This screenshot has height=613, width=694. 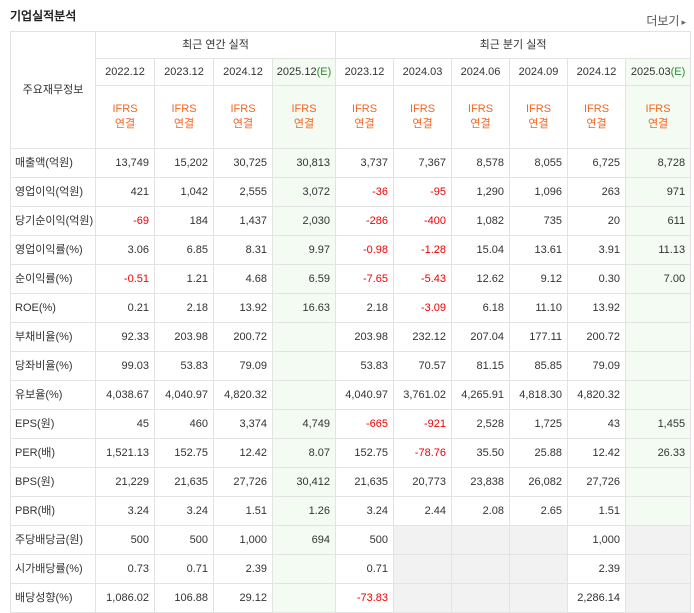 What do you see at coordinates (243, 424) in the screenshot?
I see `table-cell: 3,374` at bounding box center [243, 424].